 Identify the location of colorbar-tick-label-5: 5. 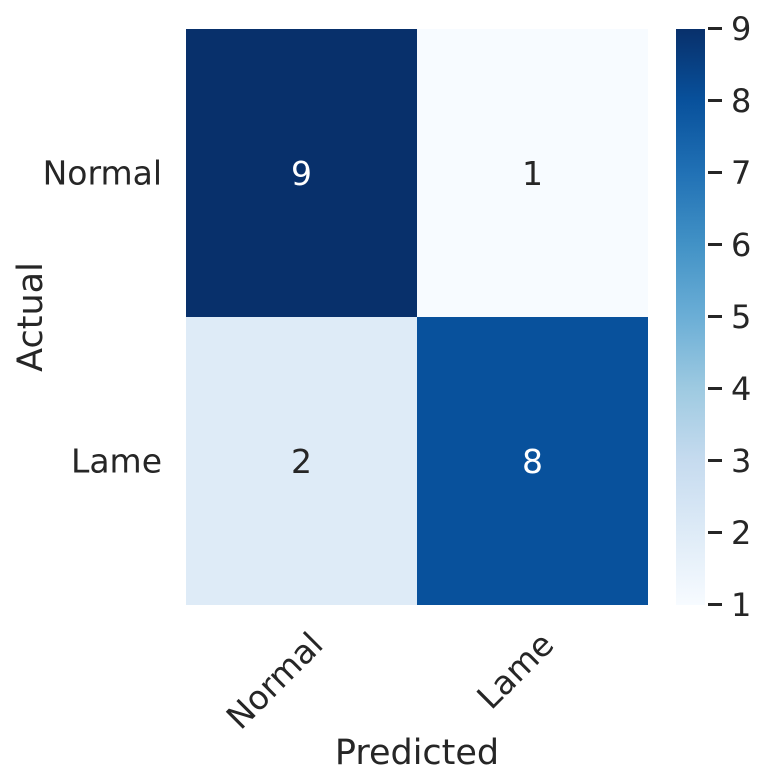
(741, 317).